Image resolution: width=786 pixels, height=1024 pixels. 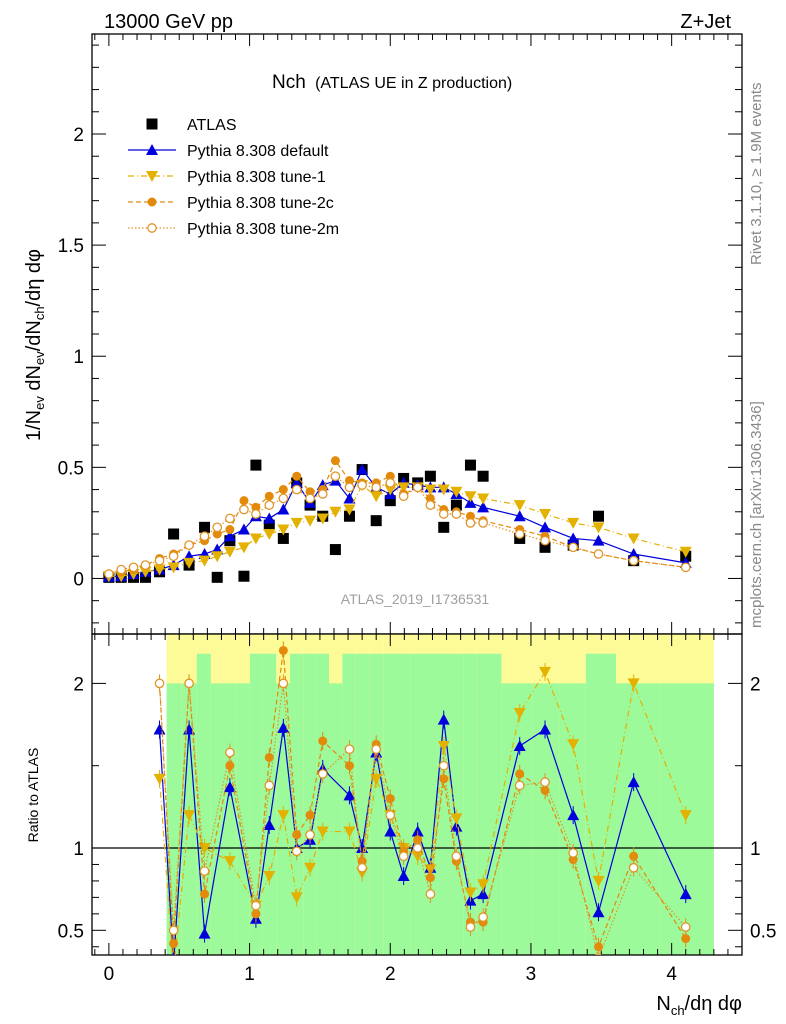 I want to click on legend-marker-tune2m, so click(x=152, y=228).